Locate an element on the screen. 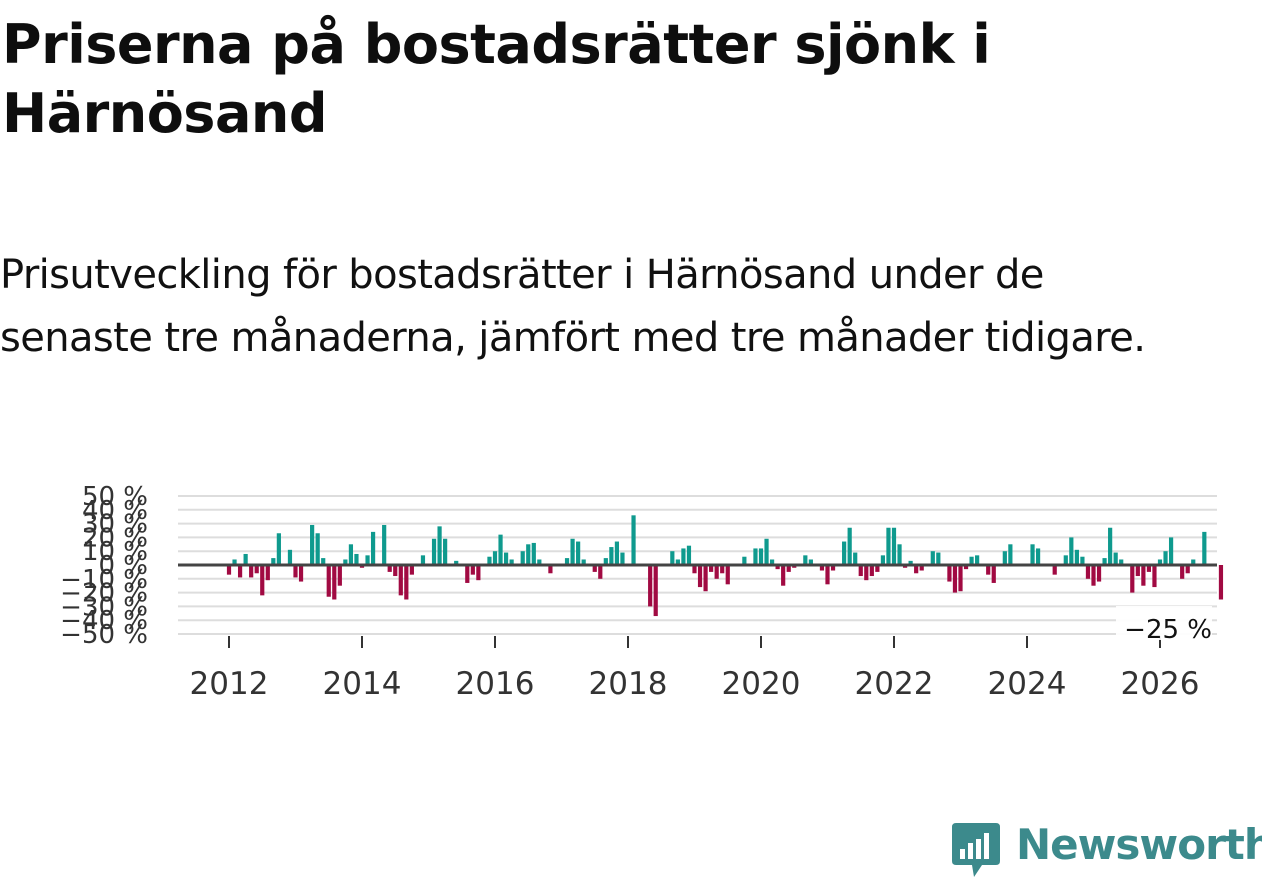 The width and height of the screenshot is (1262, 879). y-tick-label: 40 % is located at coordinates (115, 511).